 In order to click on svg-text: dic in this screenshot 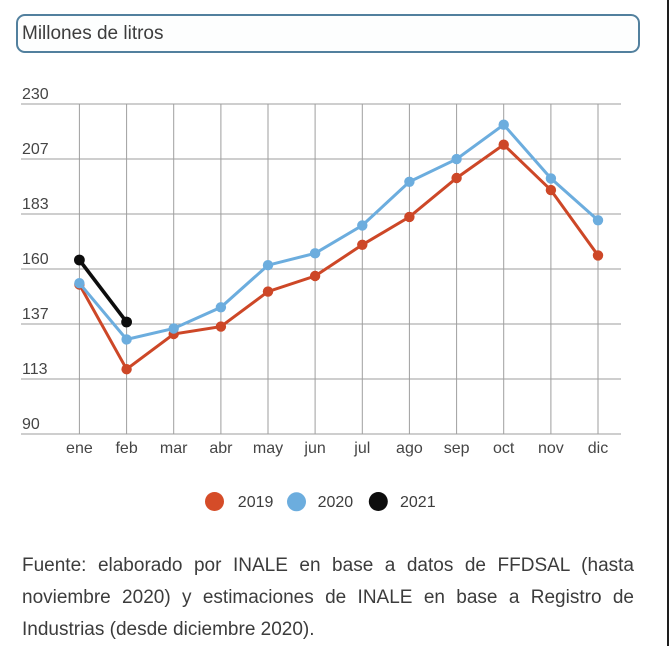, I will do `click(598, 448)`.